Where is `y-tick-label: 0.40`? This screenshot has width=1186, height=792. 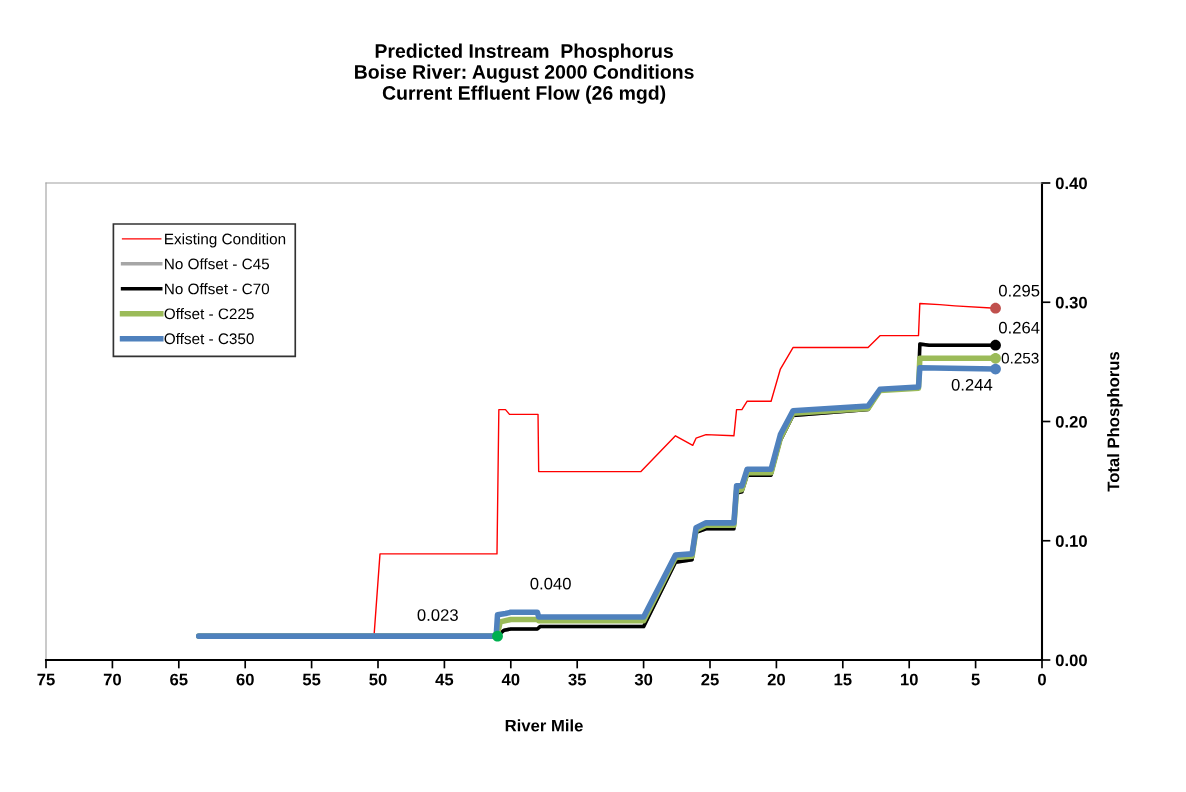
y-tick-label: 0.40 is located at coordinates (1071, 183).